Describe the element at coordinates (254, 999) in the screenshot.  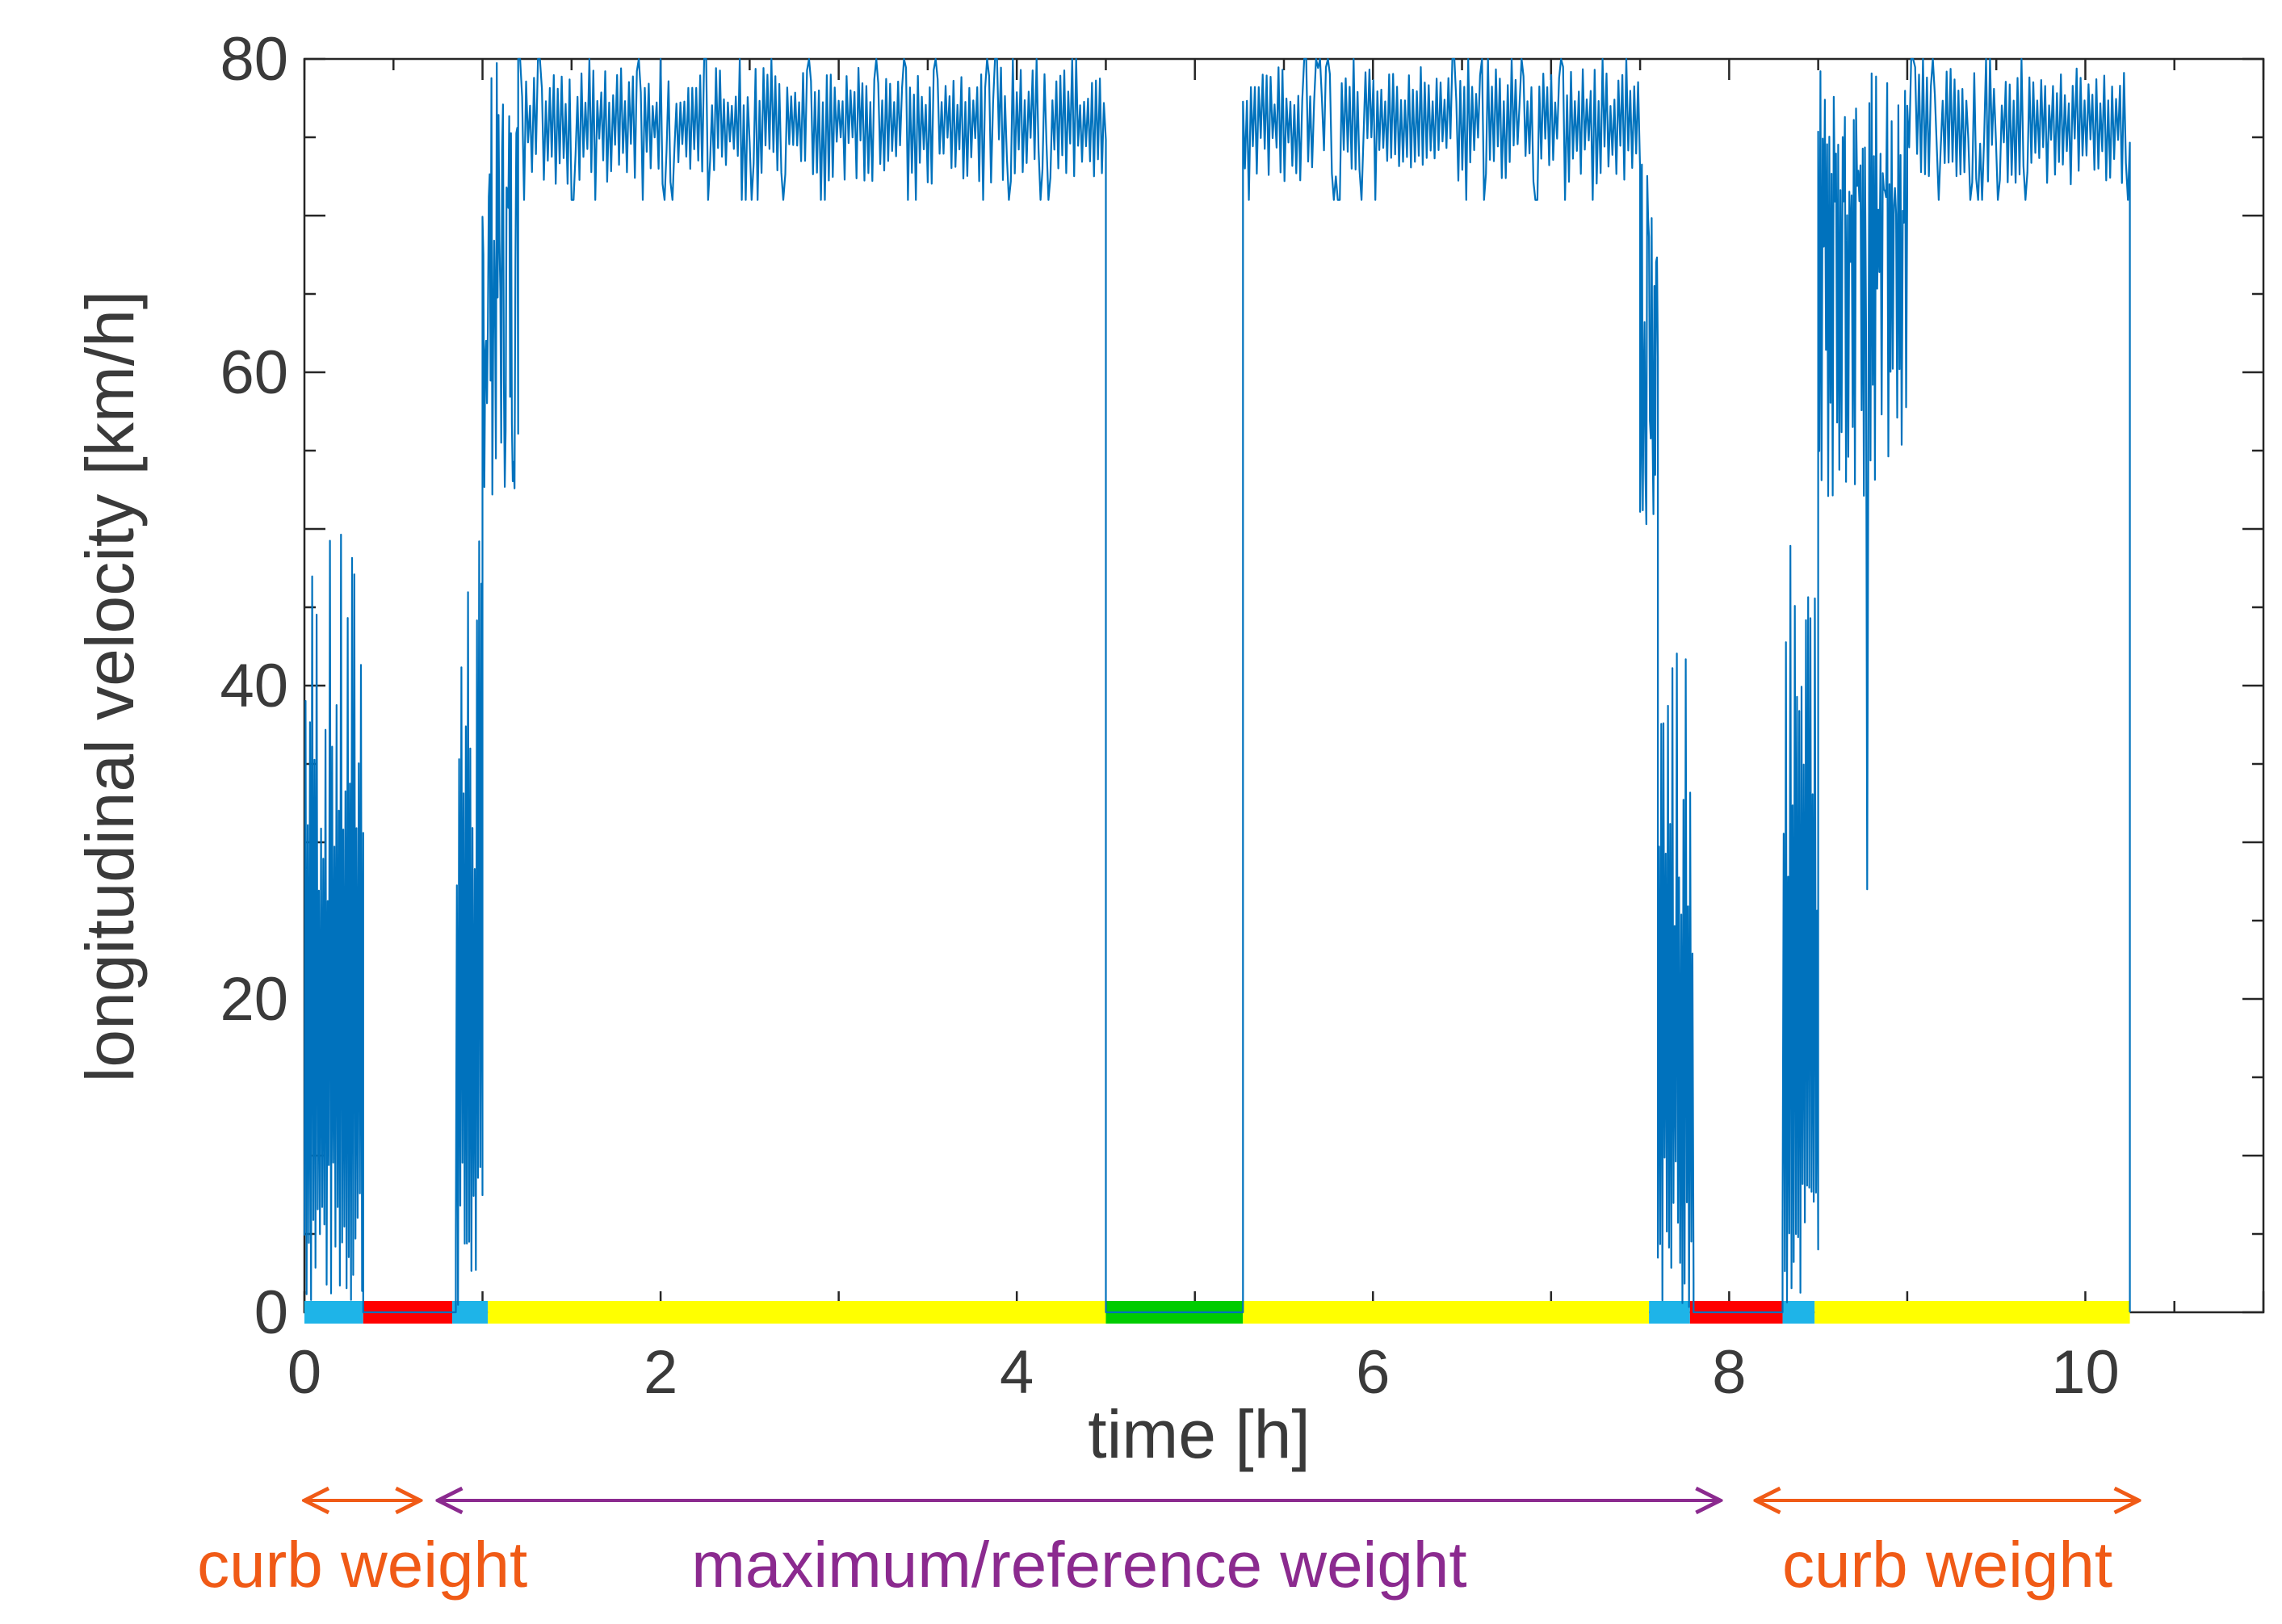
I see `y-tick-label-1: 20` at that location.